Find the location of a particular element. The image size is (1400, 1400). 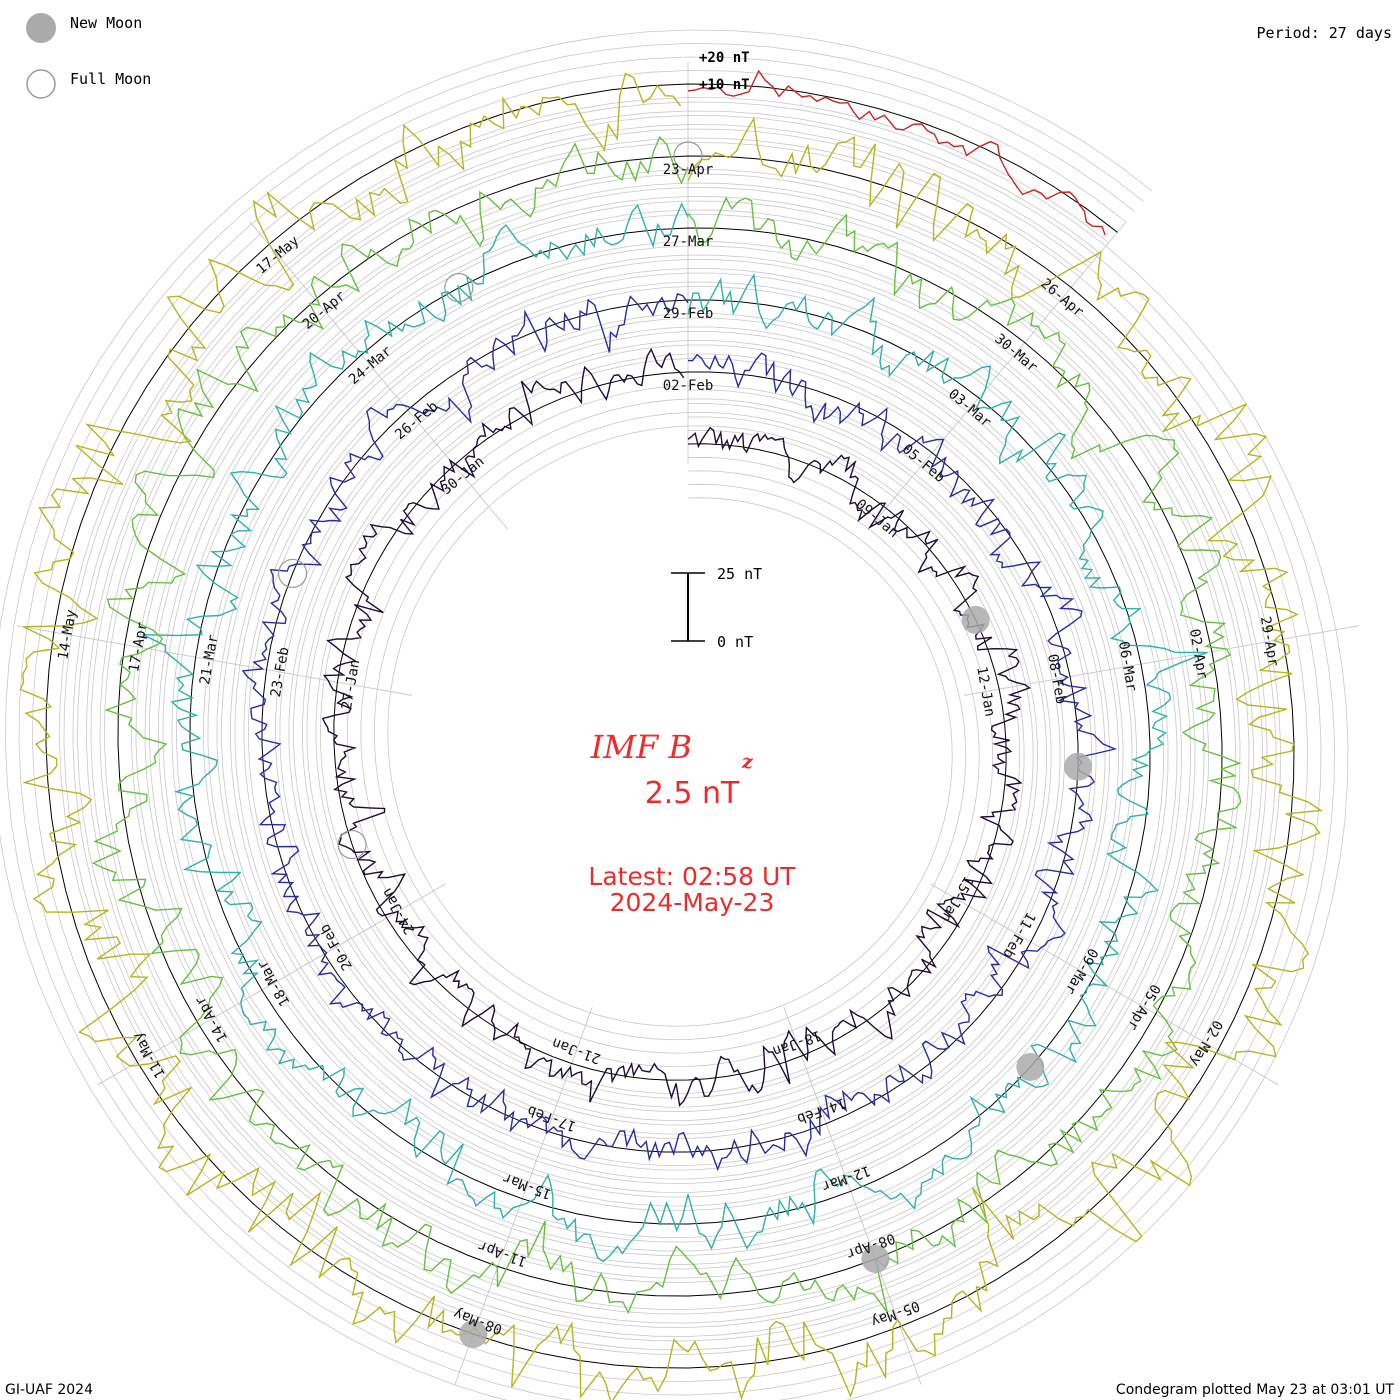

date-label: 14-Feb is located at coordinates (821, 1110).